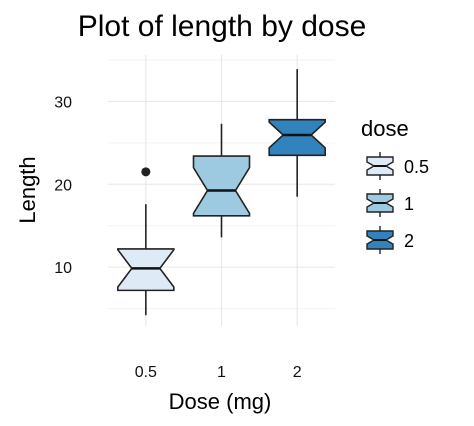 The image size is (474, 426). Describe the element at coordinates (409, 204) in the screenshot. I see `legend-label: 1` at that location.